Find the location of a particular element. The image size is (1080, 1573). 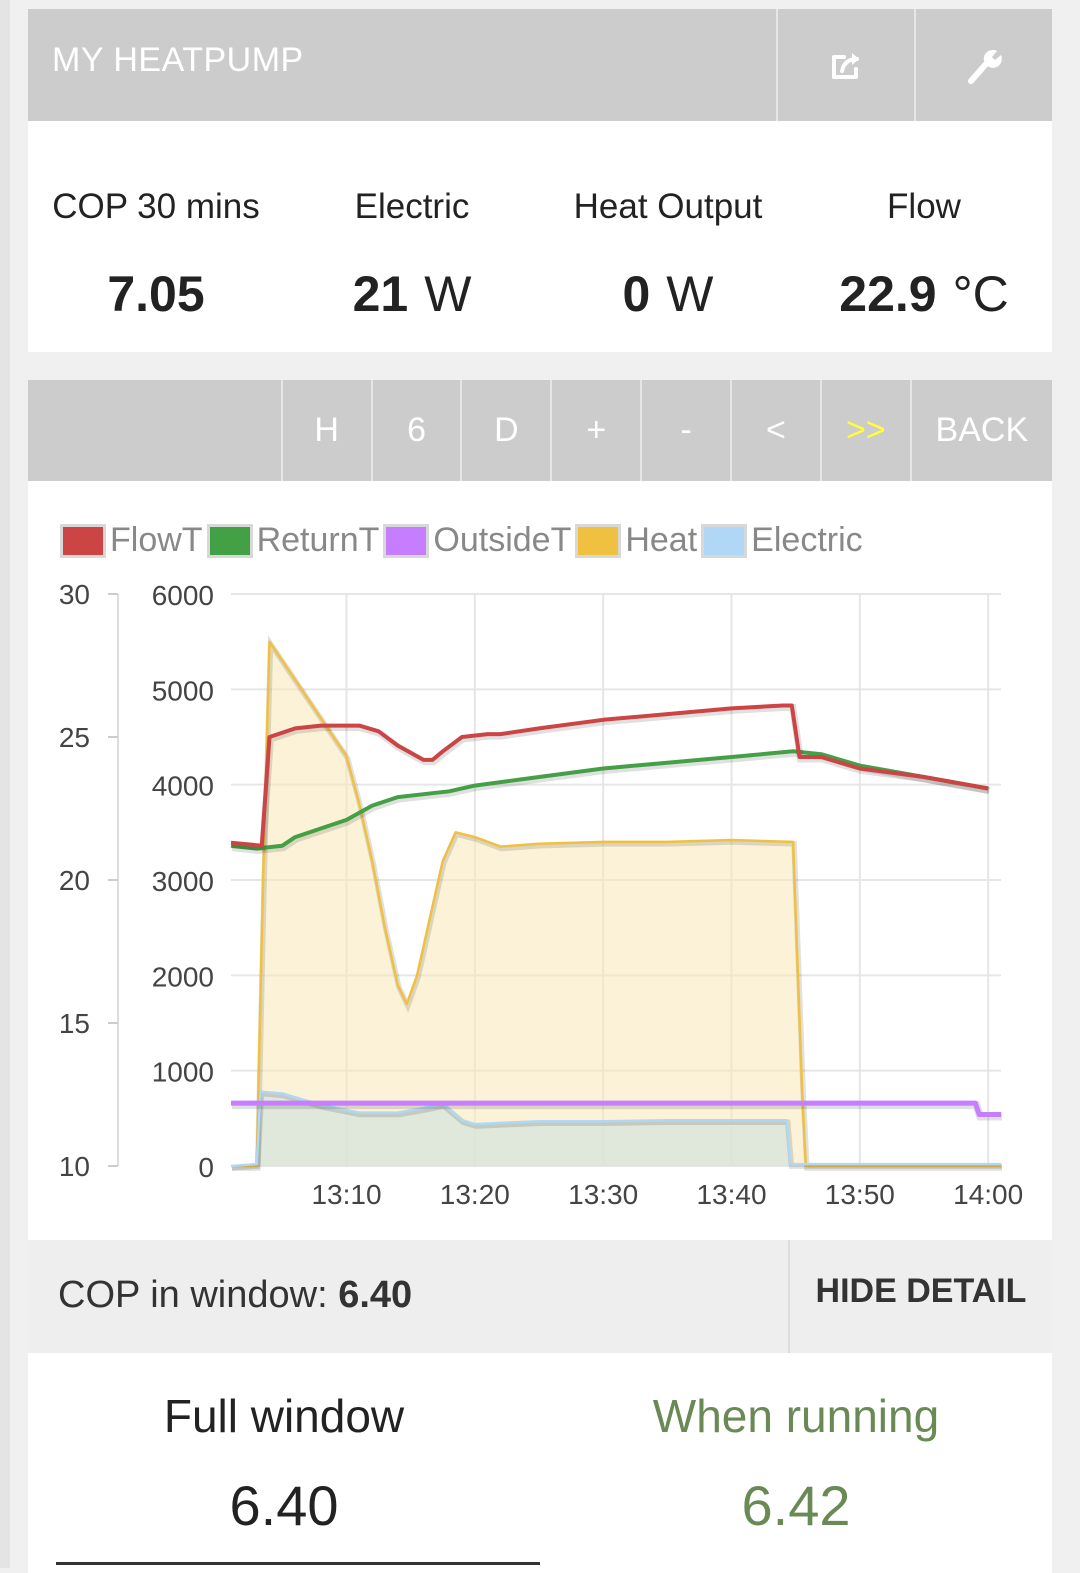

zoom-in-button: + is located at coordinates (595, 430).